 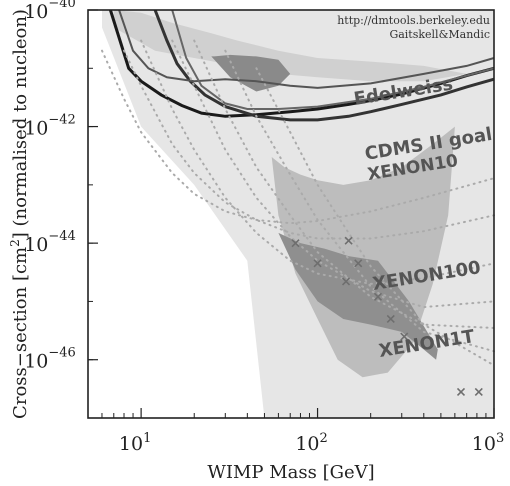 What do you see at coordinates (20, 124) in the screenshot?
I see `y-axis-label-suffix: ] (normalised to nucleon)` at bounding box center [20, 124].